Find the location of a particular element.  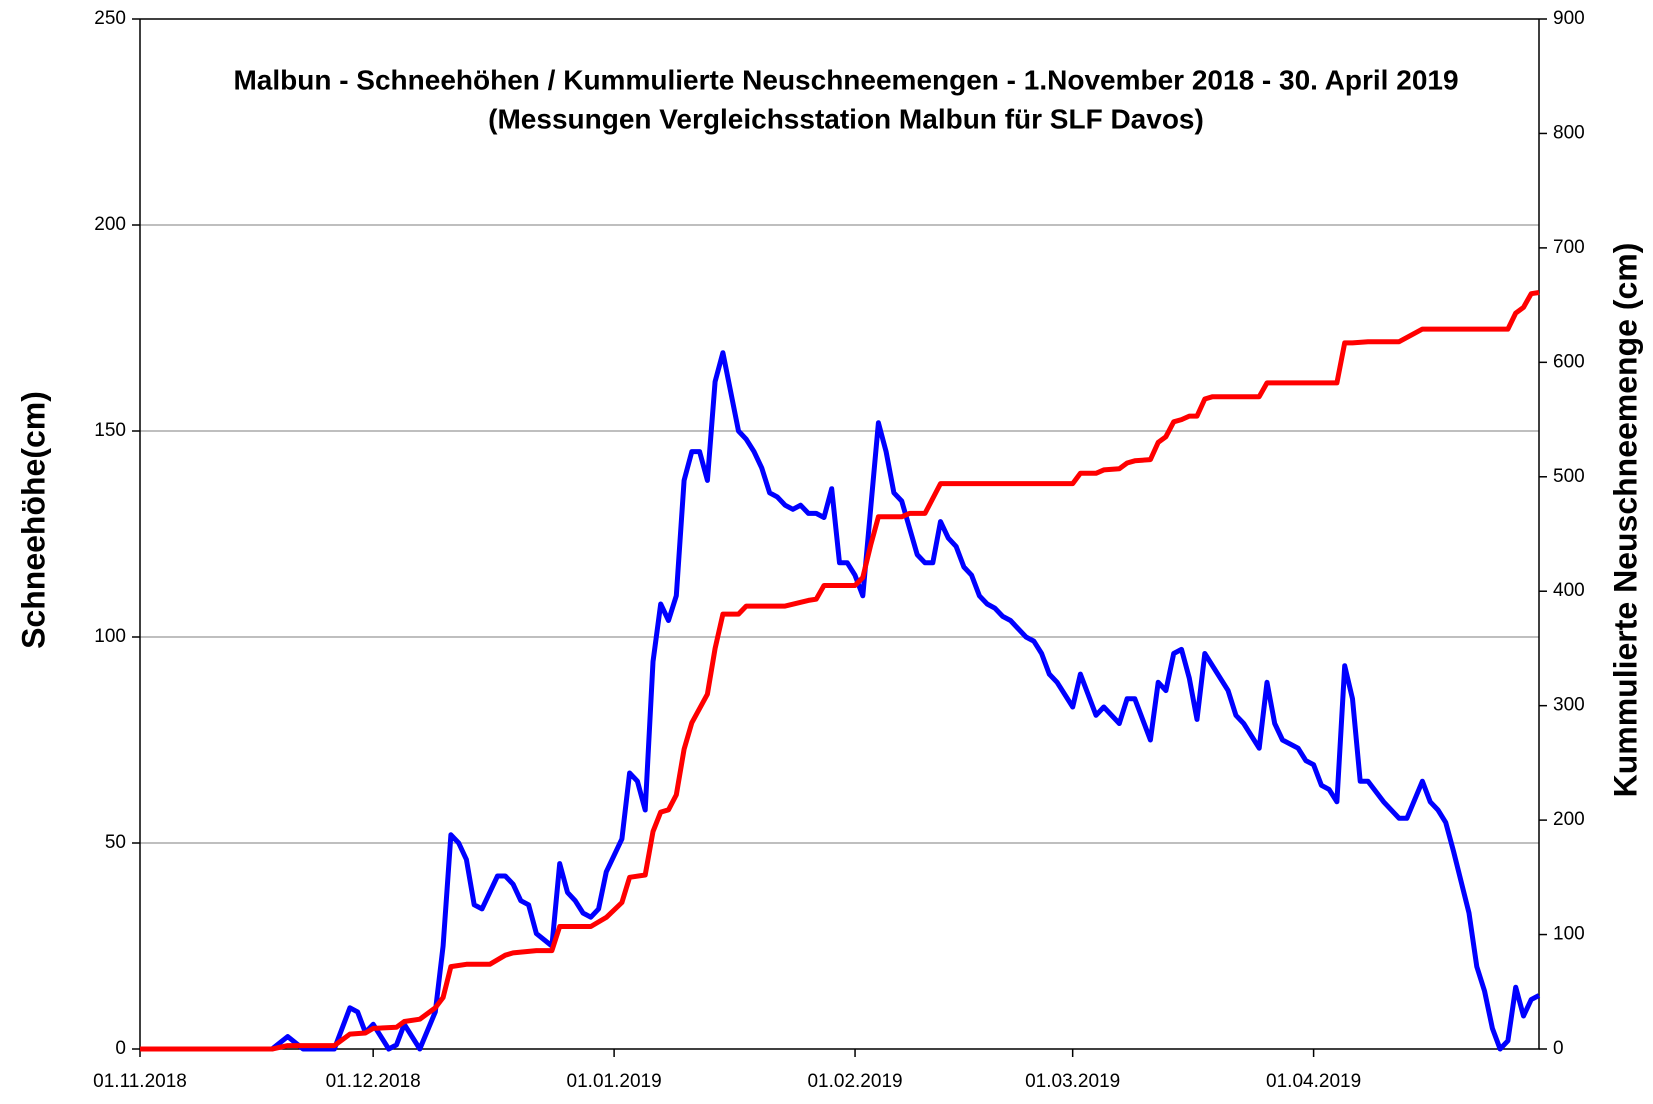

y-tick-label: 100 is located at coordinates (110, 636).